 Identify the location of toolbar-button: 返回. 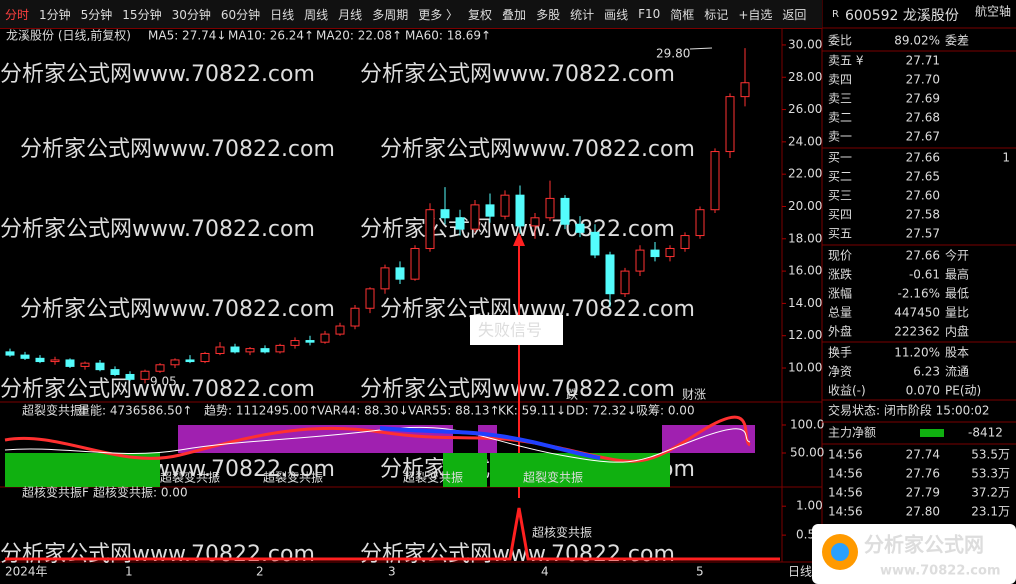
(794, 14).